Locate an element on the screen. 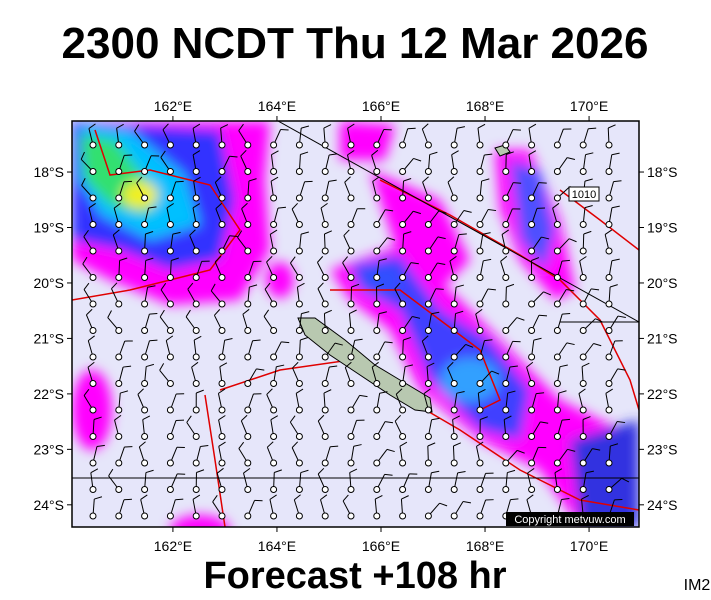 This screenshot has height=600, width=711. title: 2300 NCDT Thu 12 Mar 2026 is located at coordinates (355, 43).